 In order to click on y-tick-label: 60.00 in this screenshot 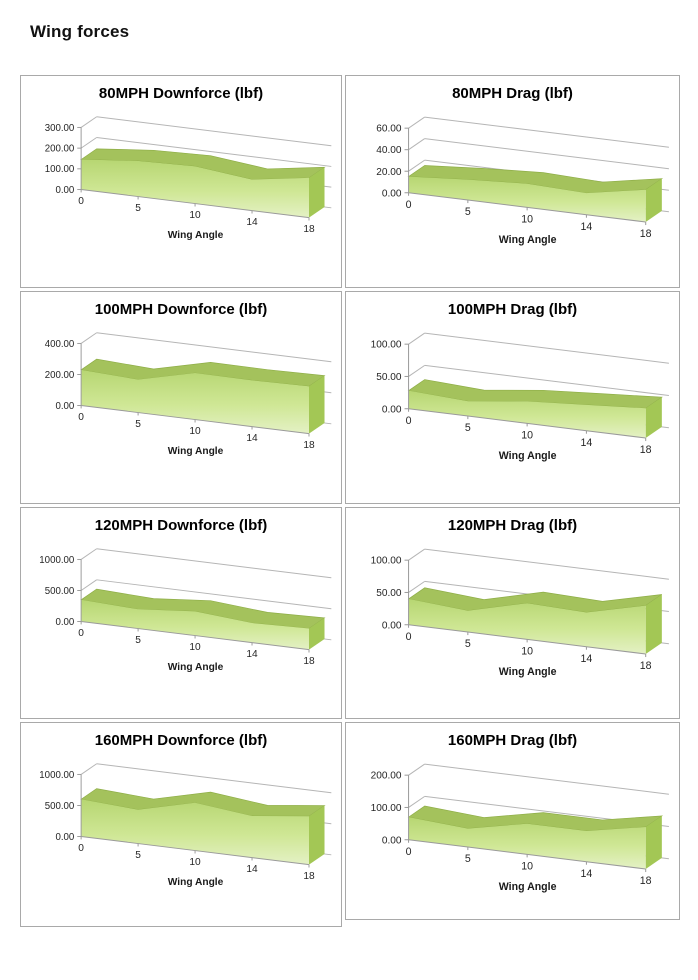, I will do `click(389, 129)`.